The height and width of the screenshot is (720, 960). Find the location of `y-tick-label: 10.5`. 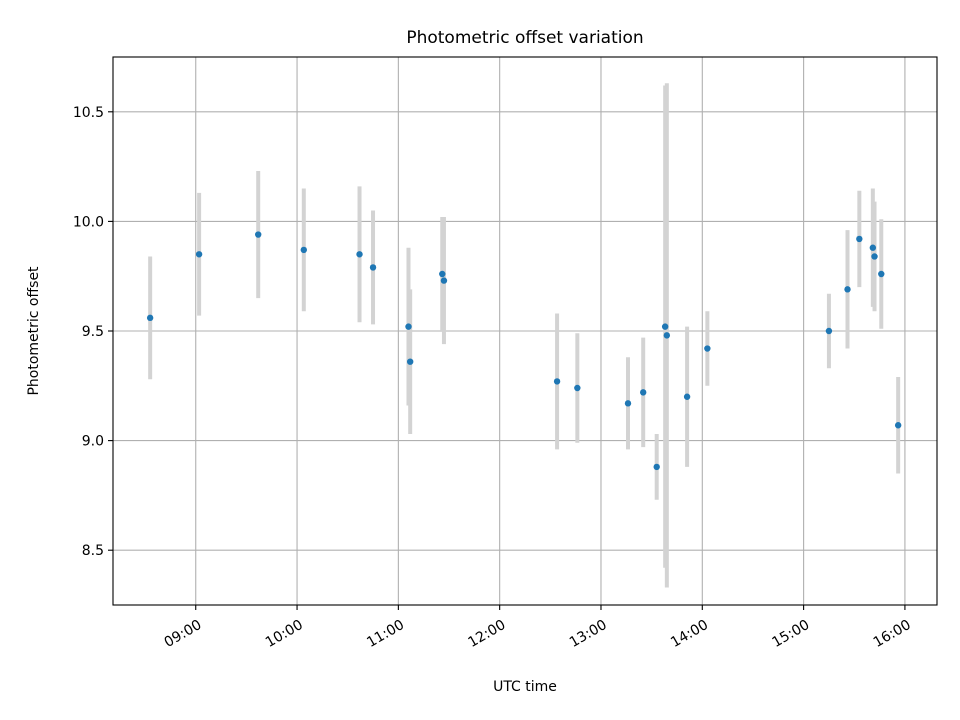

y-tick-label: 10.5 is located at coordinates (88, 113).